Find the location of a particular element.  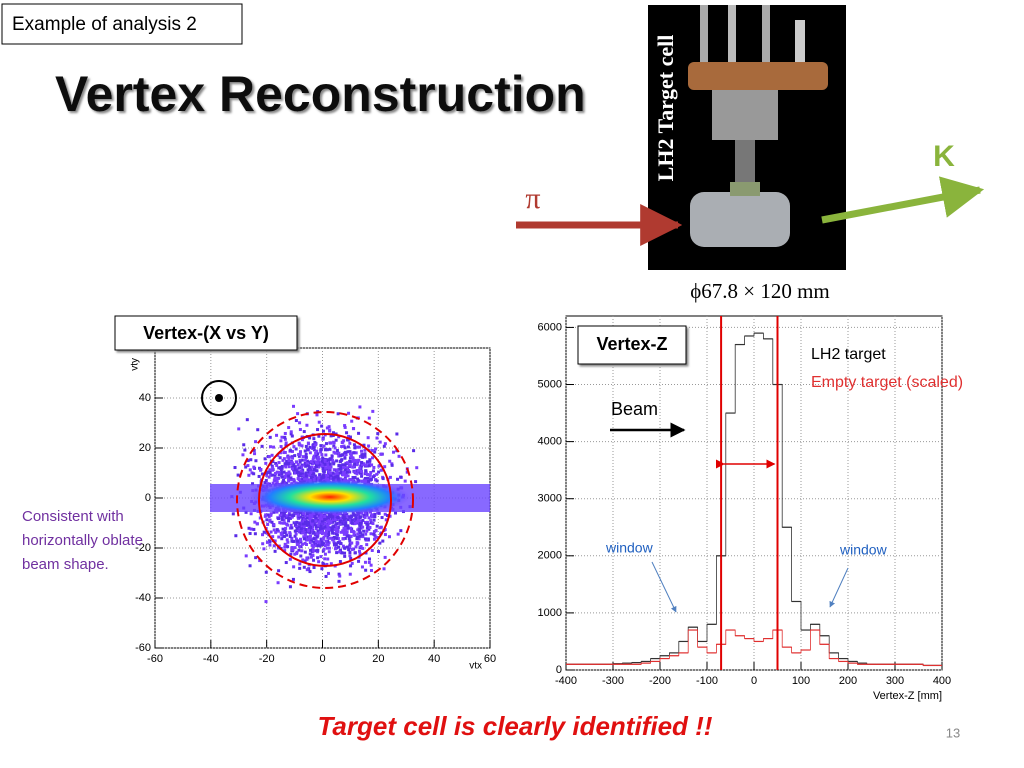

y-tick-label: 2000 is located at coordinates (550, 556).